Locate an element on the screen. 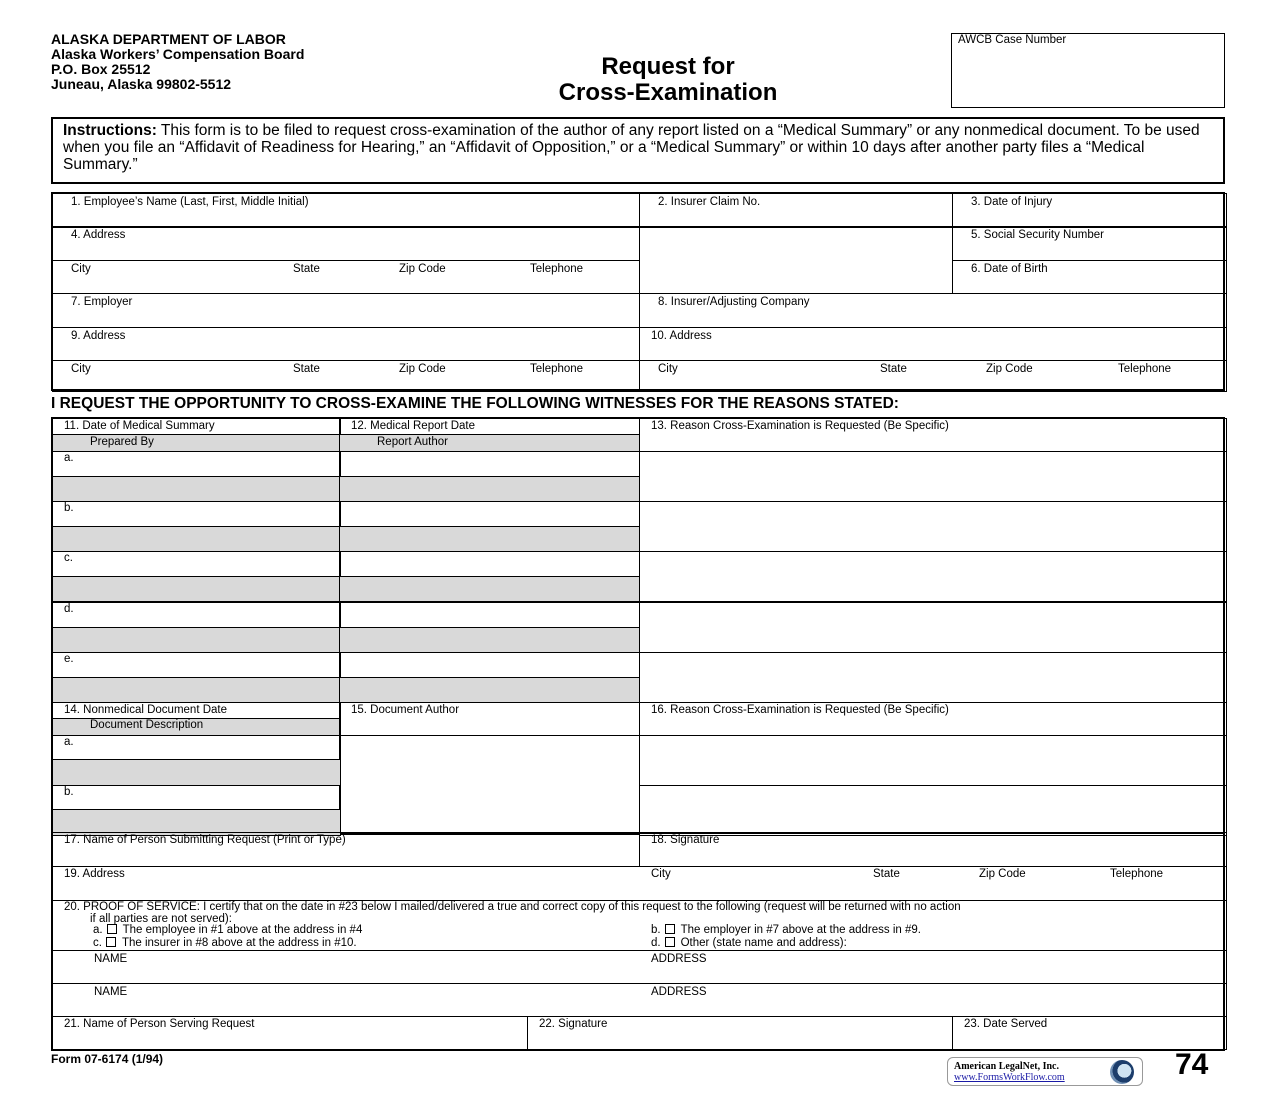  field-label: 11. Date of Medical Summary is located at coordinates (139, 426).